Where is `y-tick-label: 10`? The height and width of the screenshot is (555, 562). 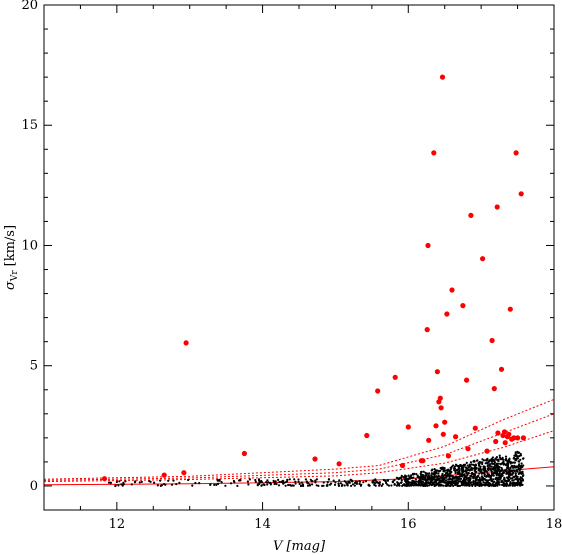 y-tick-label: 10 is located at coordinates (29, 245).